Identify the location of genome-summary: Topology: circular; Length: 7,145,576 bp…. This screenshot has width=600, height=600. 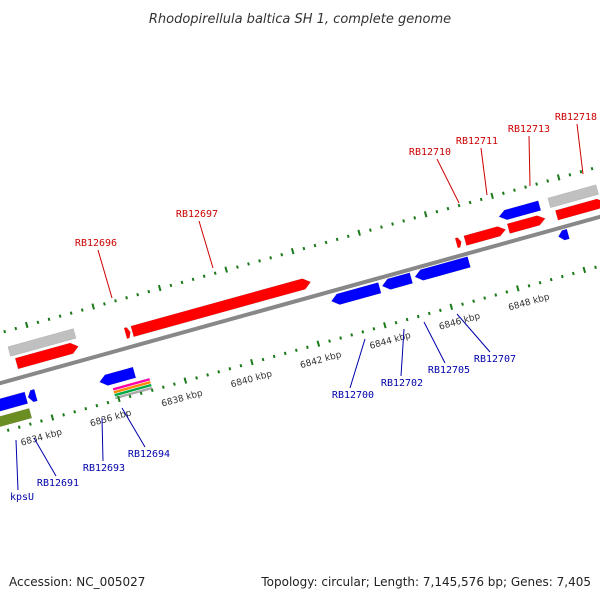
(426, 582).